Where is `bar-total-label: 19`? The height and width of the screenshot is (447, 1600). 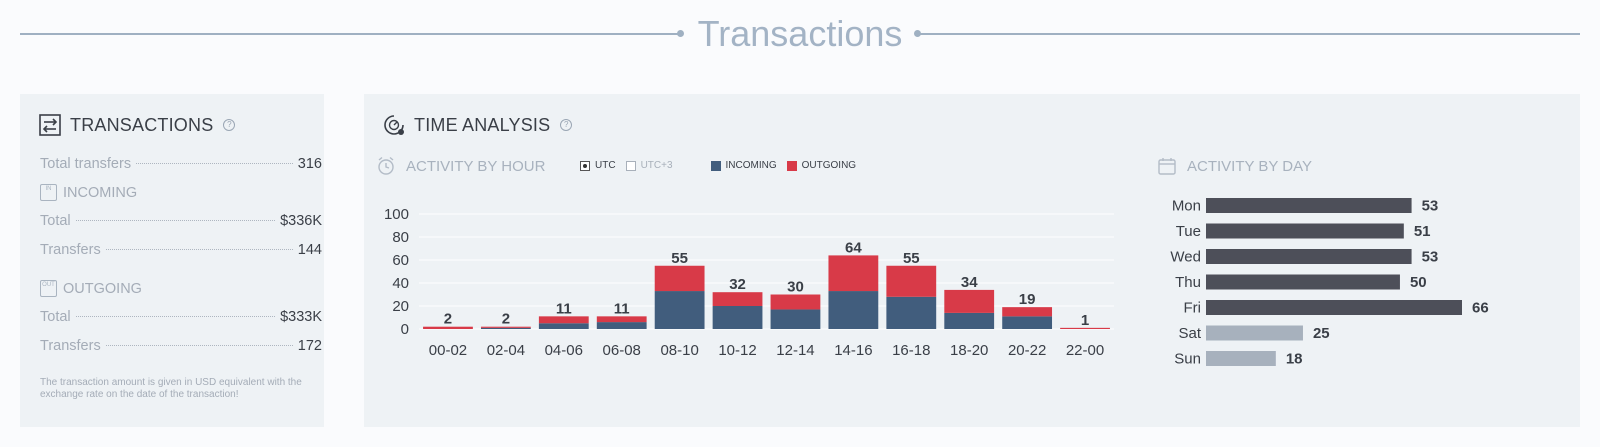 bar-total-label: 19 is located at coordinates (1027, 299).